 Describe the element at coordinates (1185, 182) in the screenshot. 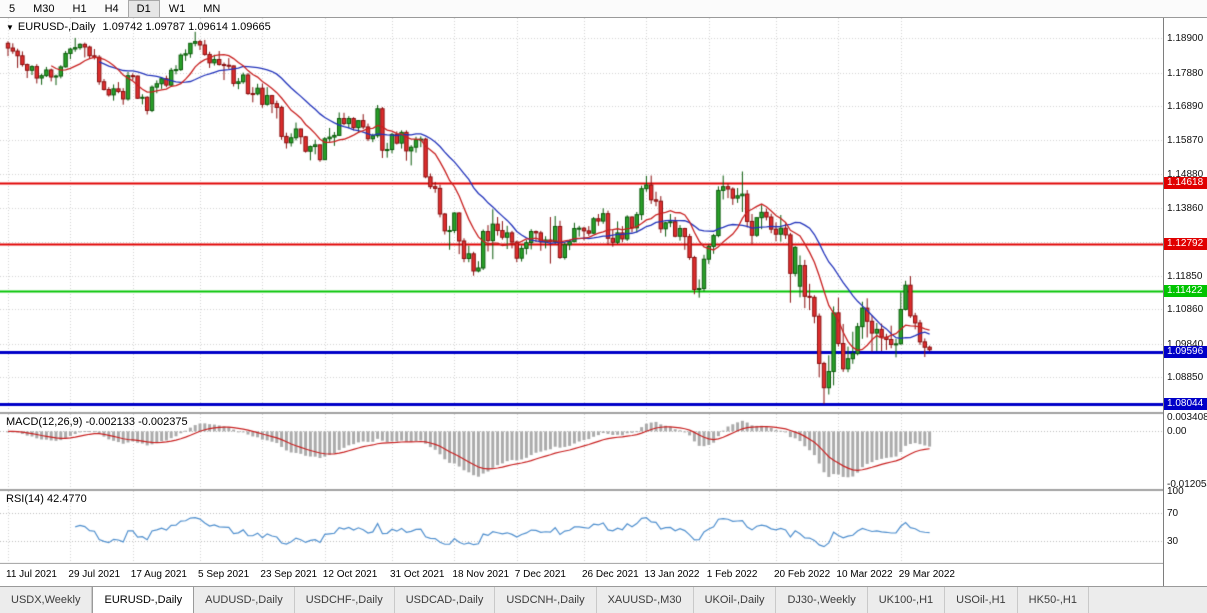

I see `price-line-tag-1-14618: 1.14618` at that location.